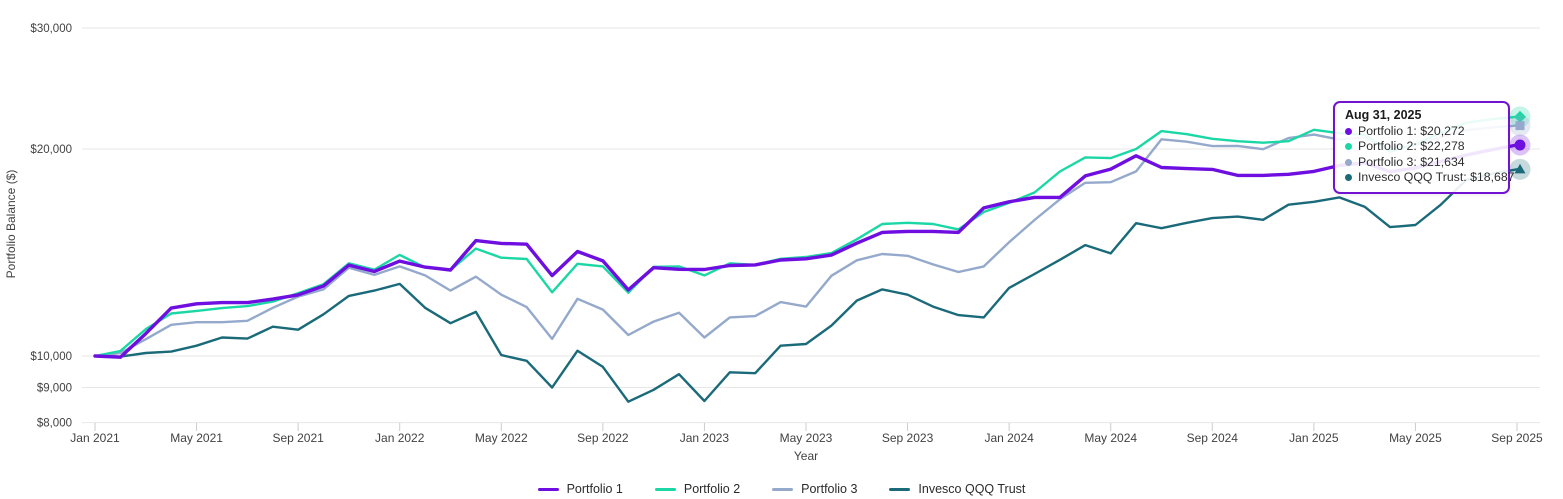 The width and height of the screenshot is (1563, 499). What do you see at coordinates (594, 489) in the screenshot?
I see `legend-label: Portfolio 1` at bounding box center [594, 489].